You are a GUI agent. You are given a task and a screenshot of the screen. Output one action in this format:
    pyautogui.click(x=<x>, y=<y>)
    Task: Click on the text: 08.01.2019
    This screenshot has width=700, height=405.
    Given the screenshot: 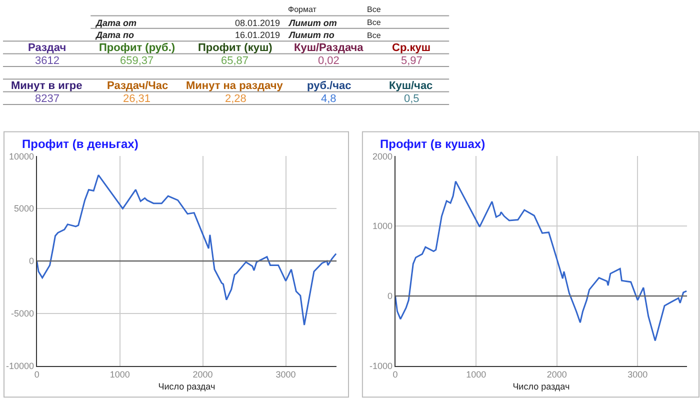 What is the action you would take?
    pyautogui.click(x=257, y=23)
    